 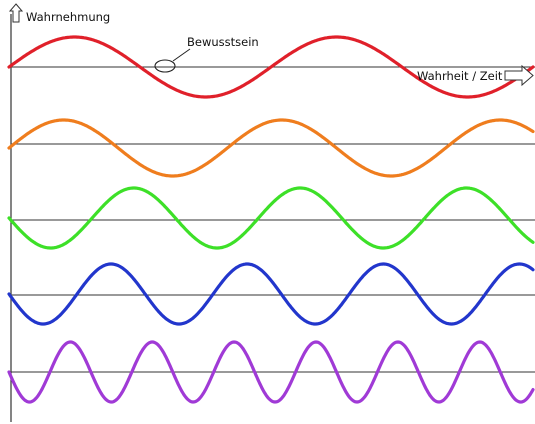 I want to click on right-arrow-icon, so click(x=519, y=75).